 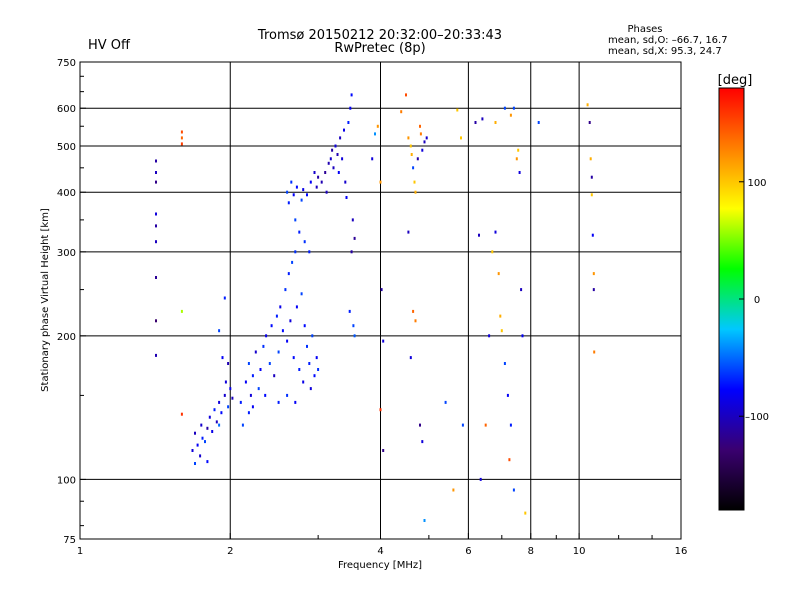 What do you see at coordinates (66, 109) in the screenshot?
I see `y-tick-label: 600` at bounding box center [66, 109].